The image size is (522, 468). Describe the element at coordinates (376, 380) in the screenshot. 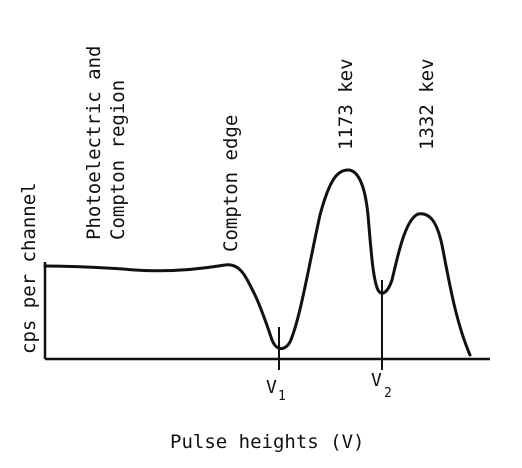

I see `v2-label: V` at that location.